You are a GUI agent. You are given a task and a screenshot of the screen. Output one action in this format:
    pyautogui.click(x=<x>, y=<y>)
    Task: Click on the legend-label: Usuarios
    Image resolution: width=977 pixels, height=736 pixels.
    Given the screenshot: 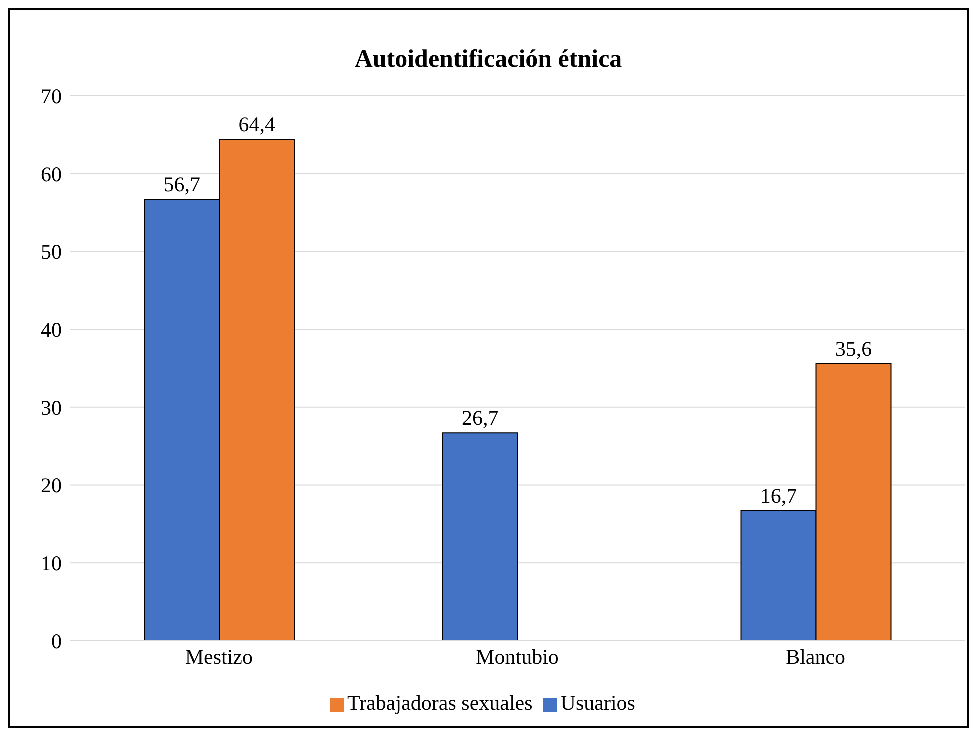 What is the action you would take?
    pyautogui.click(x=598, y=703)
    